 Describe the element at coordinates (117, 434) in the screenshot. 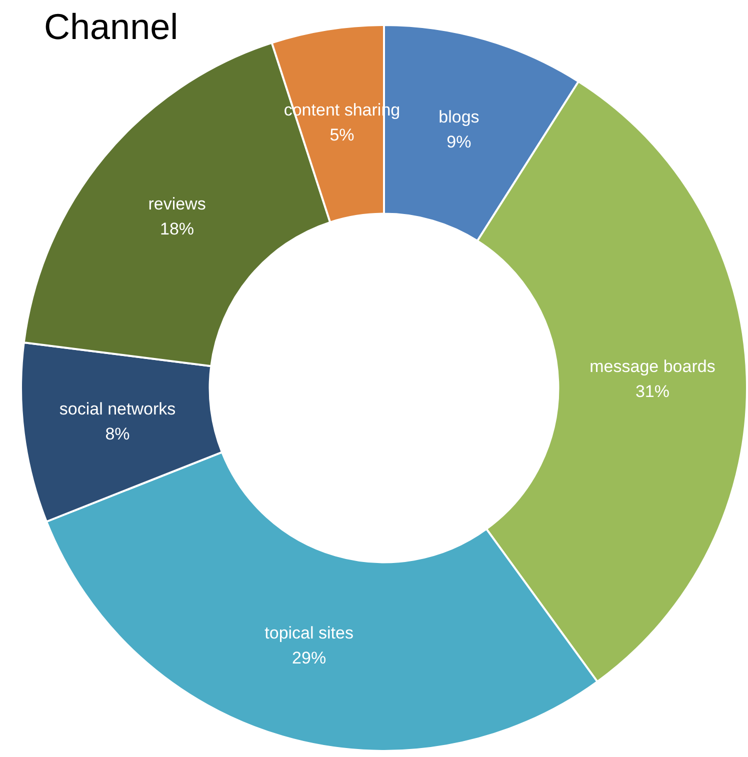

I see `data-label: 8%` at that location.